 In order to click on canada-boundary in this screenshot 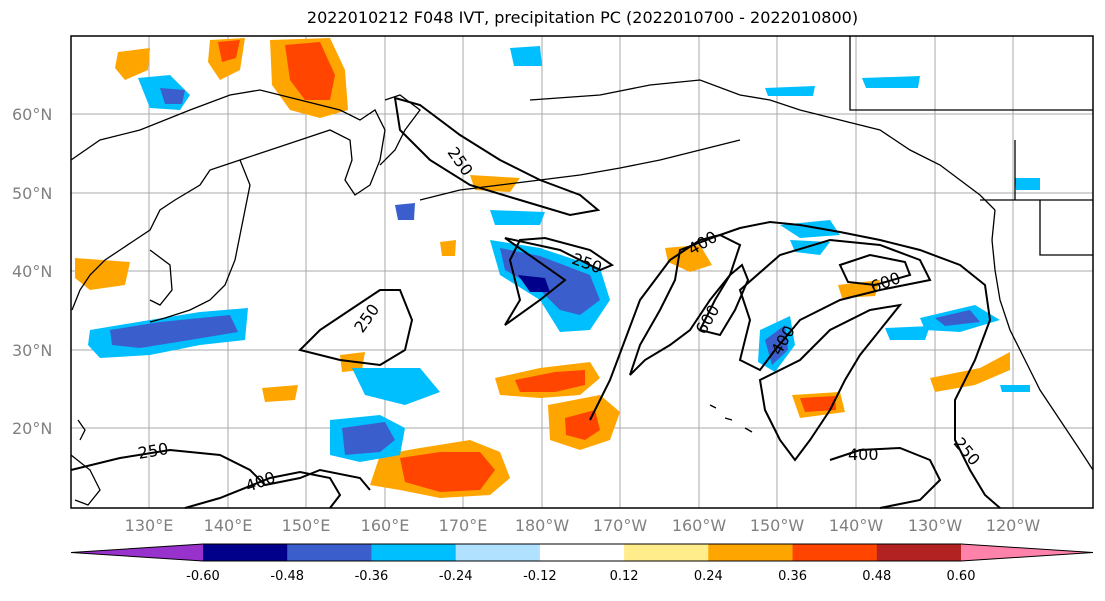, I will do `click(971, 73)`.